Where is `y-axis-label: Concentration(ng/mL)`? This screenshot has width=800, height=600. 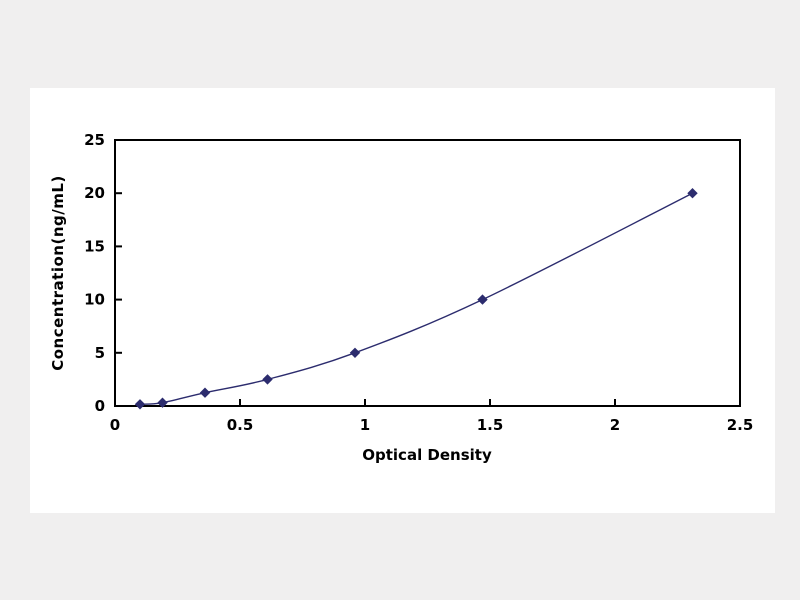
y-axis-label: Concentration(ng/mL) is located at coordinates (58, 273).